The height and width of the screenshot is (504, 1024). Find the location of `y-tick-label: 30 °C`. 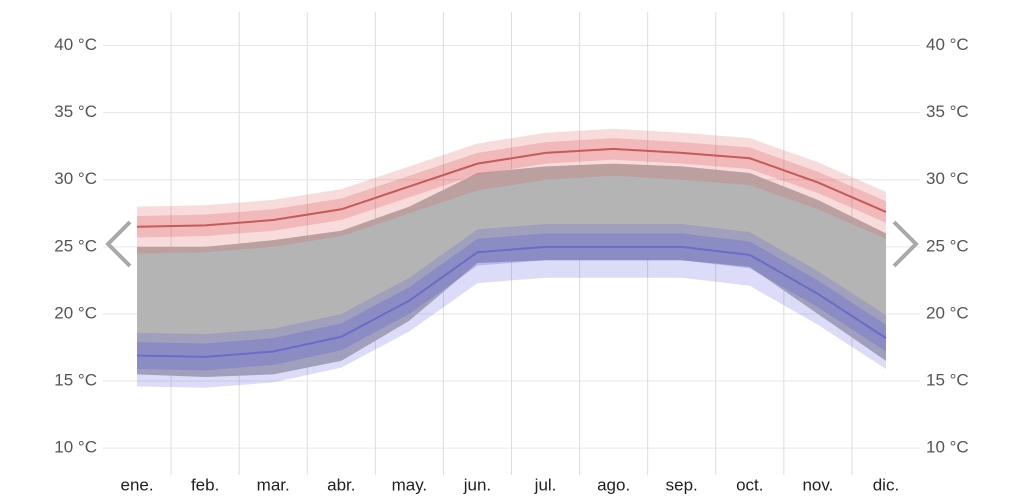

y-tick-label: 30 °C is located at coordinates (75, 178).